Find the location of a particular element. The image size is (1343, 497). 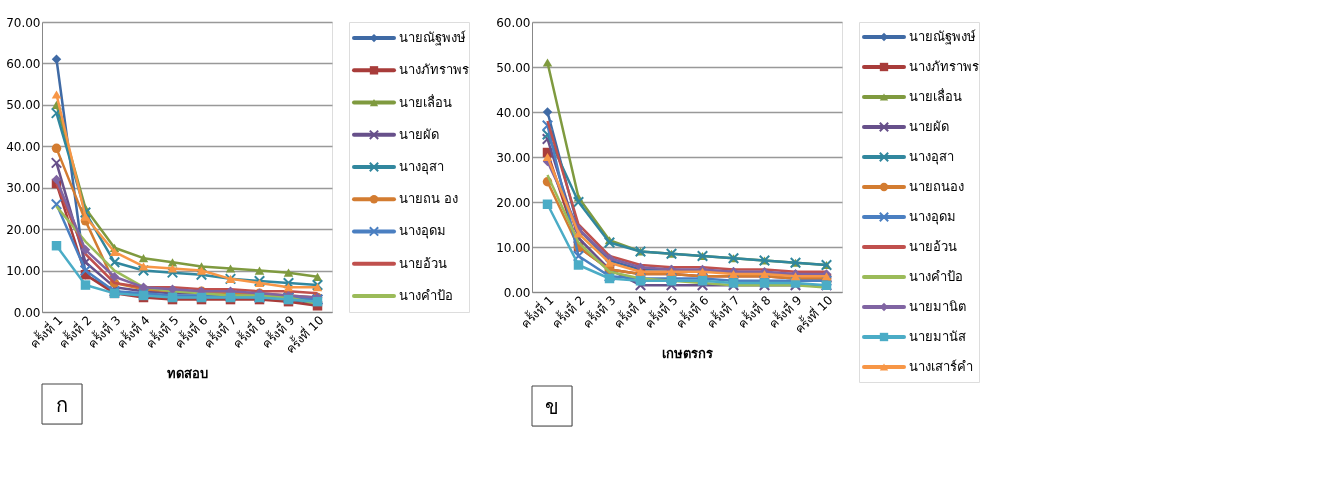

legend-label: นางเสาร์คำ is located at coordinates (941, 366).